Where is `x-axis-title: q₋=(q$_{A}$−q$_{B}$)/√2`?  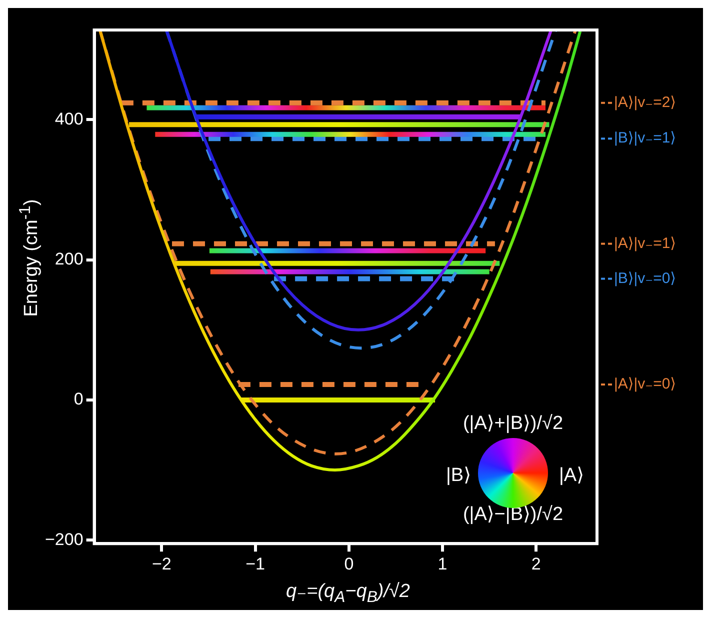 x-axis-title: q₋=(q$_{A}$−q$_{B}$)/√2 is located at coordinates (348, 593).